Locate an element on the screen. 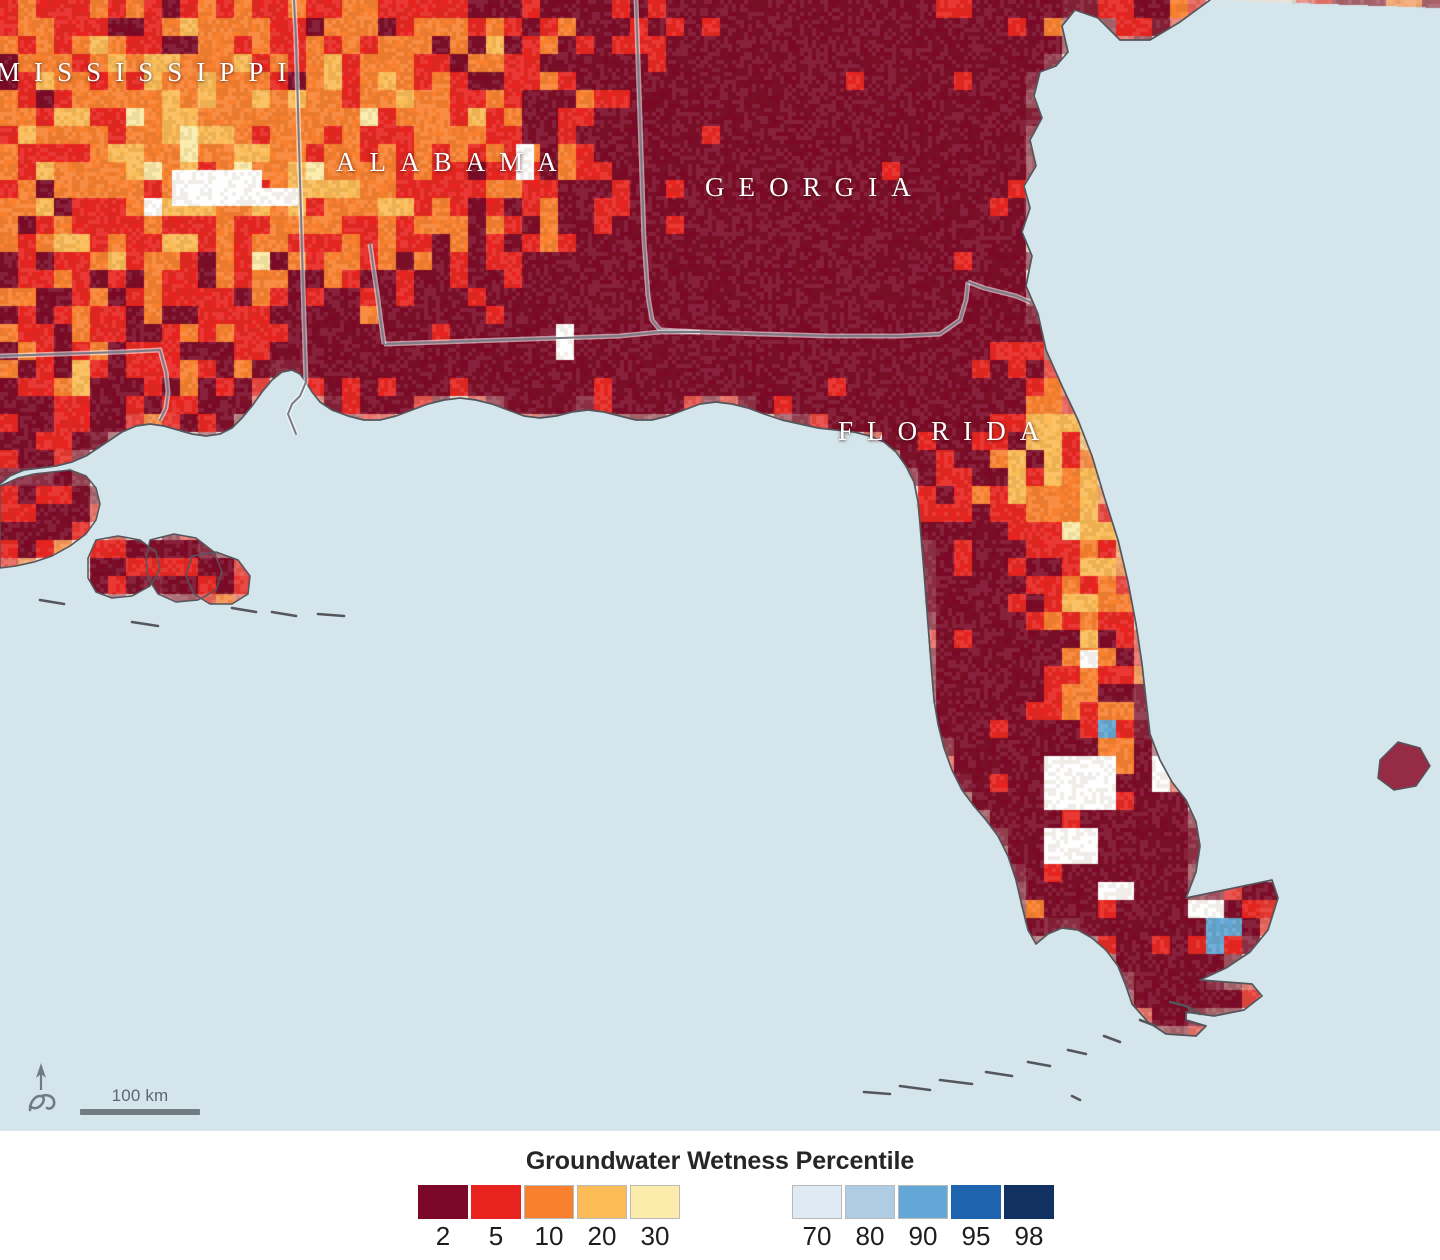 The image size is (1440, 1260). border-ms-al-south is located at coordinates (292, 424).